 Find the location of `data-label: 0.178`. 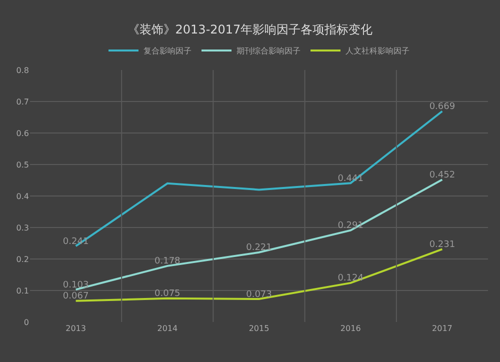

data-label: 0.178 is located at coordinates (167, 261).